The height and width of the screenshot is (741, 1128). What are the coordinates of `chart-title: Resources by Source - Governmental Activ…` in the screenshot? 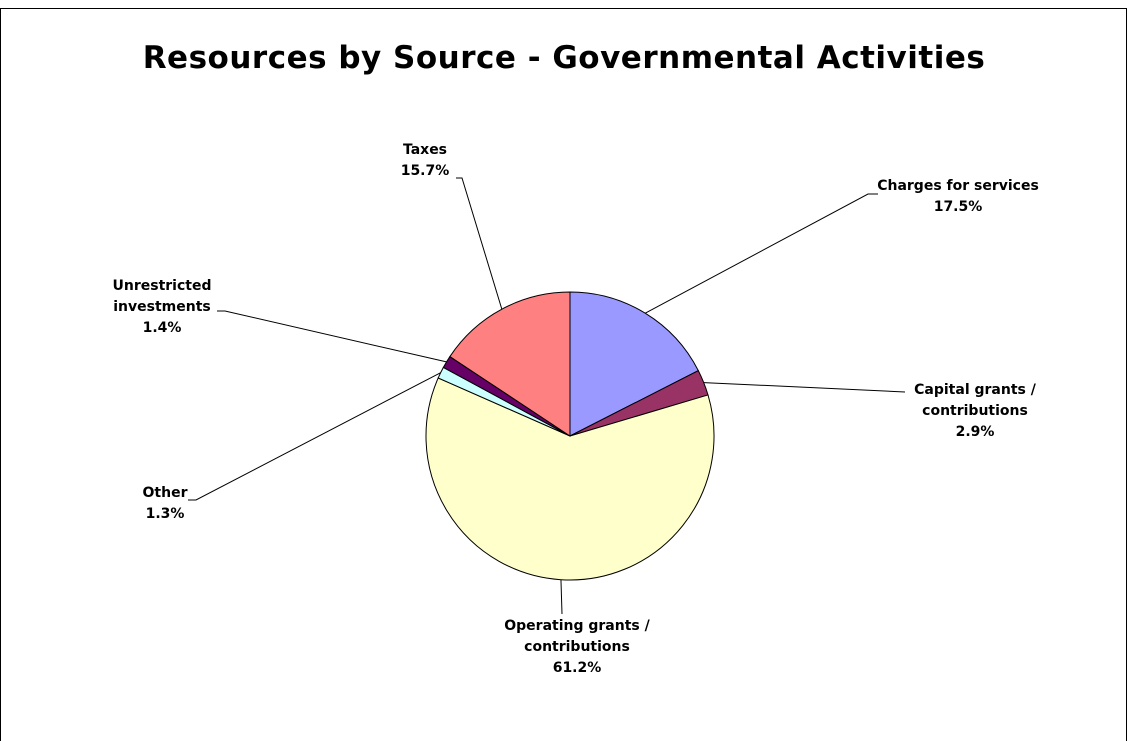 It's located at (564, 58).